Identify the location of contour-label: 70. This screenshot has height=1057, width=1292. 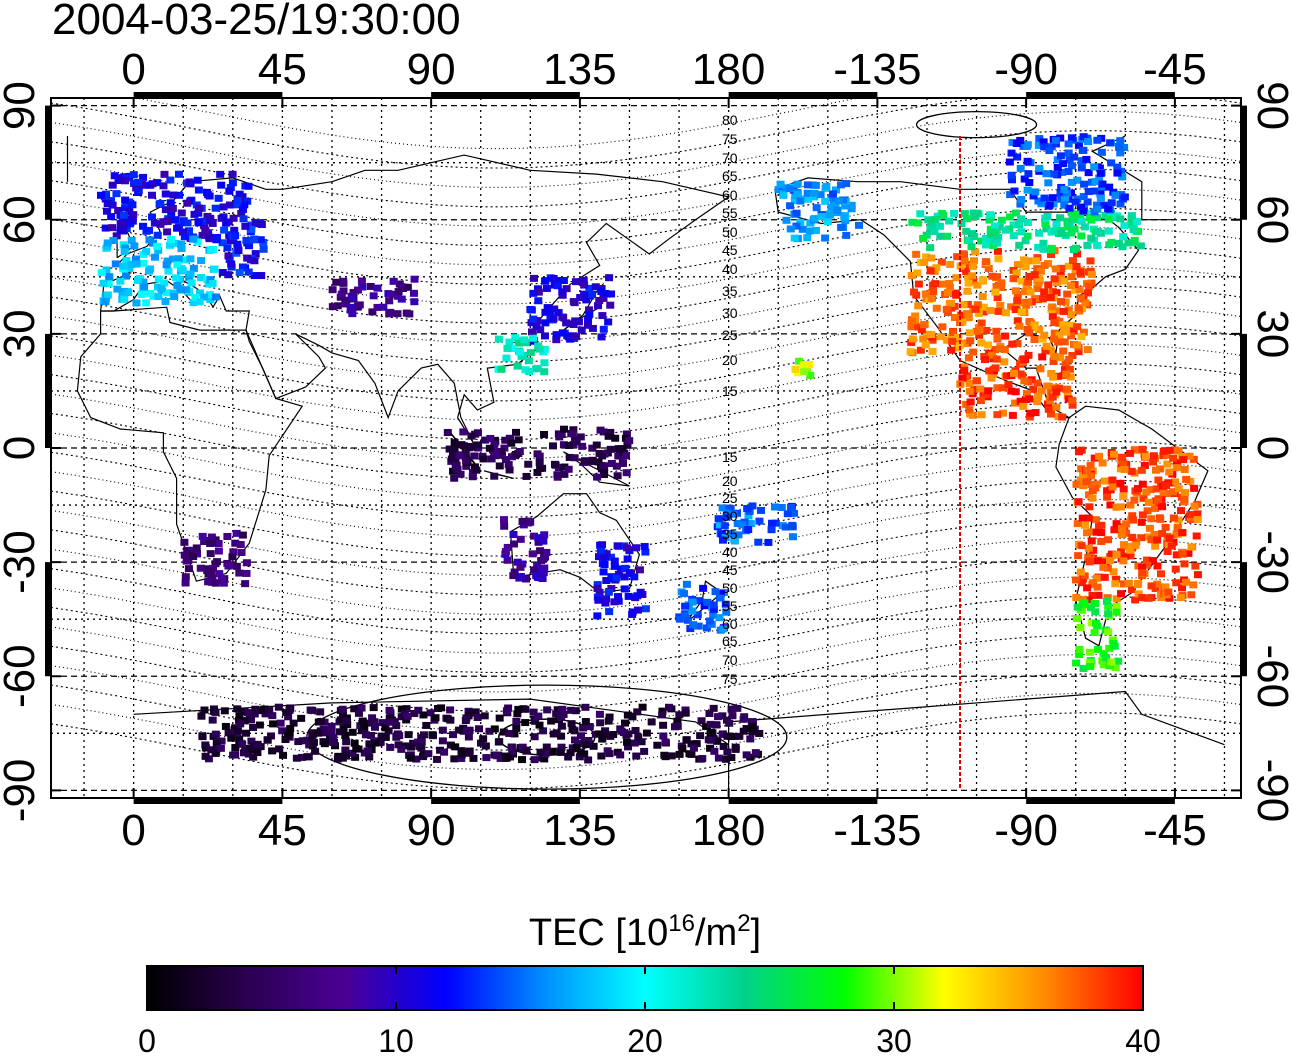
(730, 660).